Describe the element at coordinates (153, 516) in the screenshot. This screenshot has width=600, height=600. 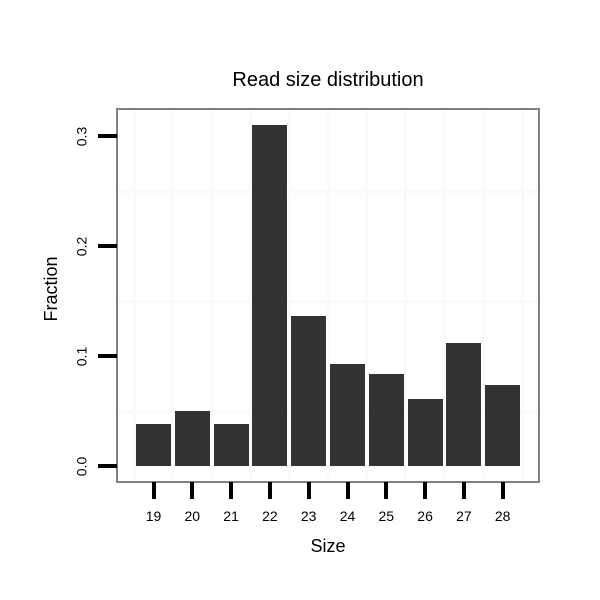
I see `x-tick-label: 19` at that location.